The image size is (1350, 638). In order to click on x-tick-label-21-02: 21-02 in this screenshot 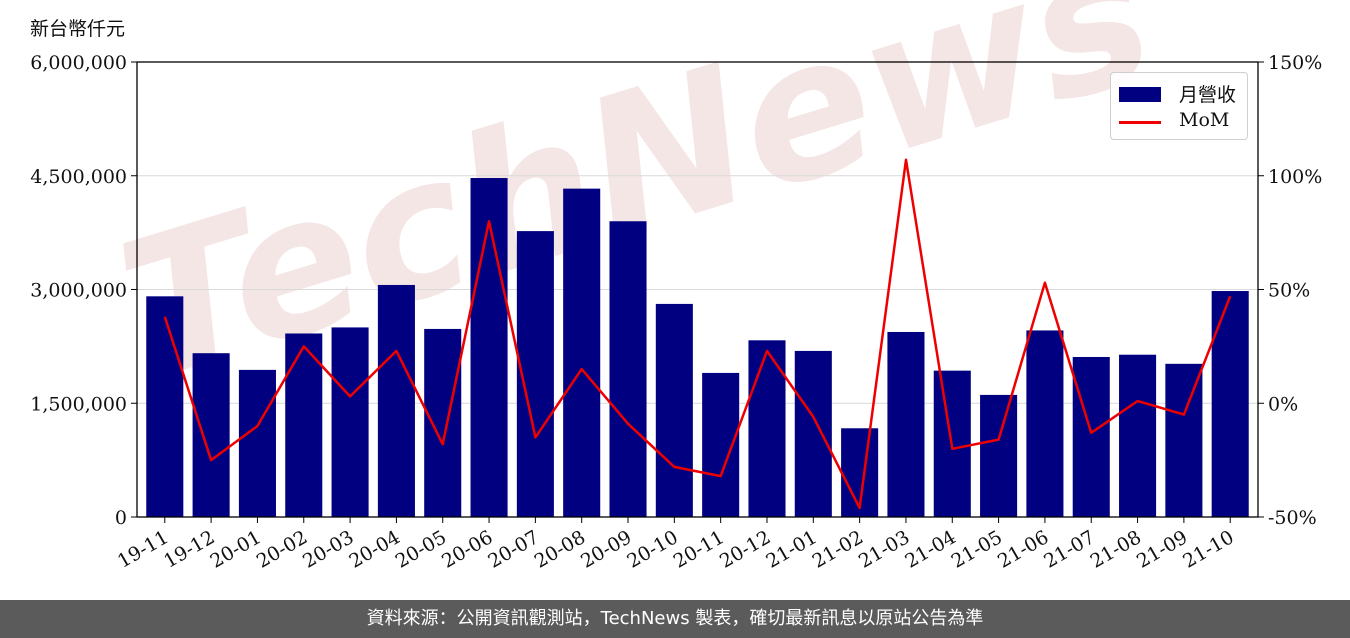, I will do `click(838, 549)`.